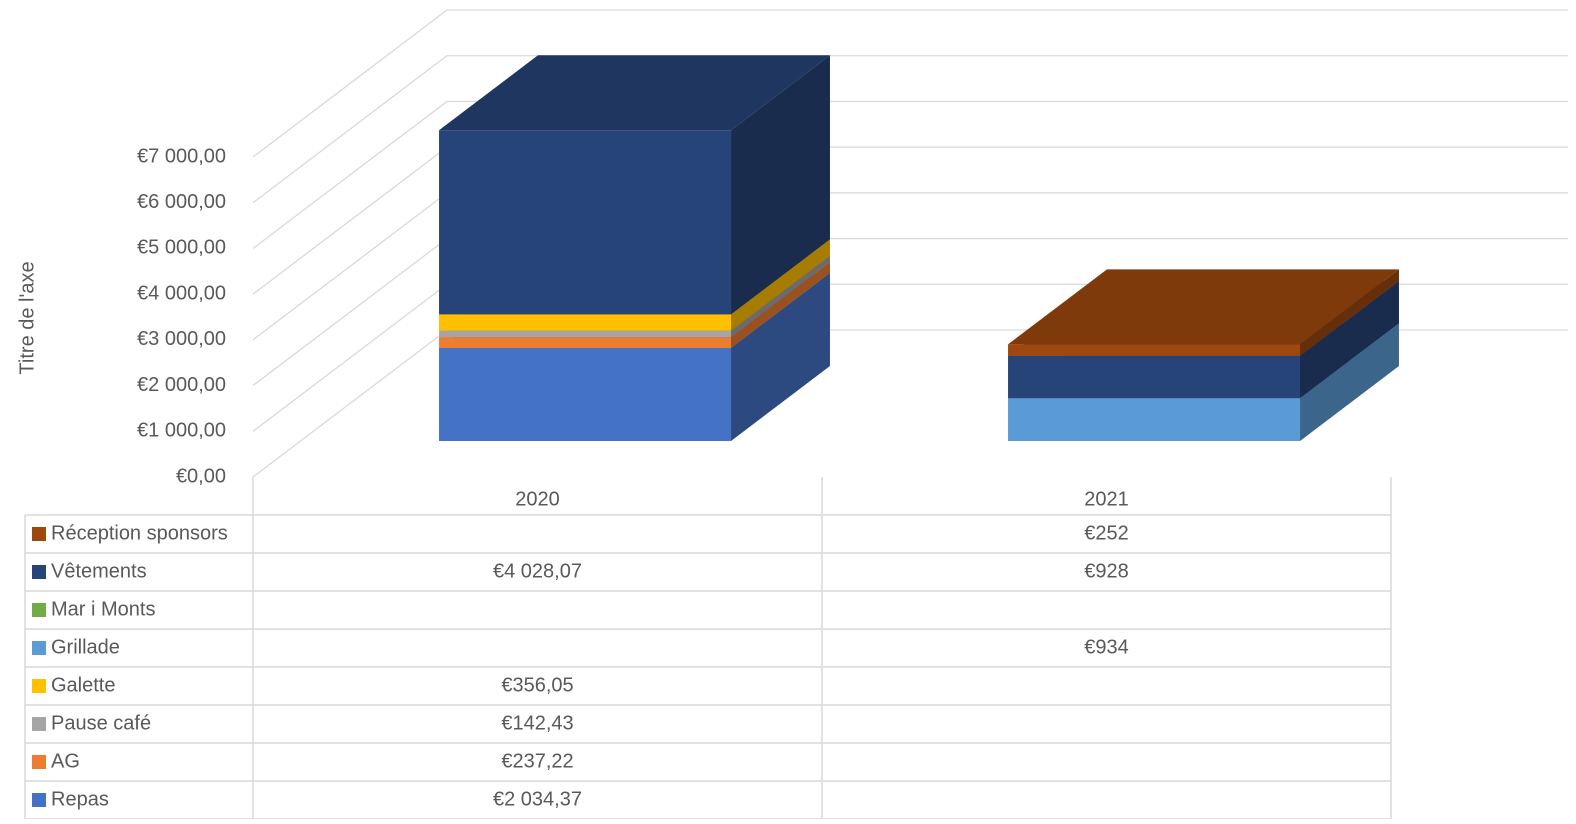 This screenshot has width=1576, height=824. What do you see at coordinates (181, 248) in the screenshot?
I see `y-tick-label: €5 000,00` at bounding box center [181, 248].